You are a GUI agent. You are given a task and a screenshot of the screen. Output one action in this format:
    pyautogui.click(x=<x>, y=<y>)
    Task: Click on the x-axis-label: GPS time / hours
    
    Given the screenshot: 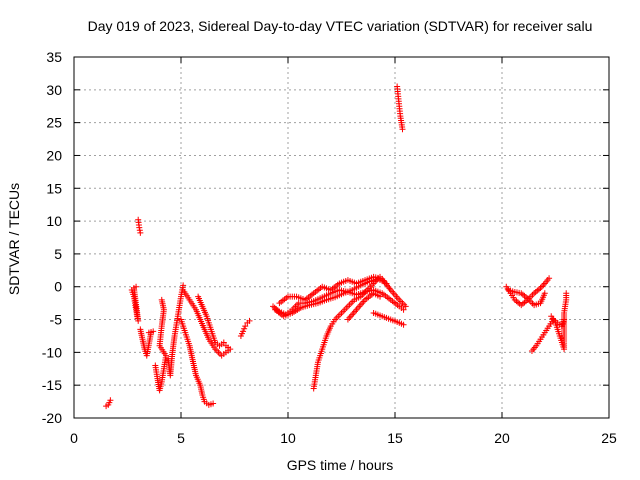 What is the action you would take?
    pyautogui.click(x=340, y=465)
    